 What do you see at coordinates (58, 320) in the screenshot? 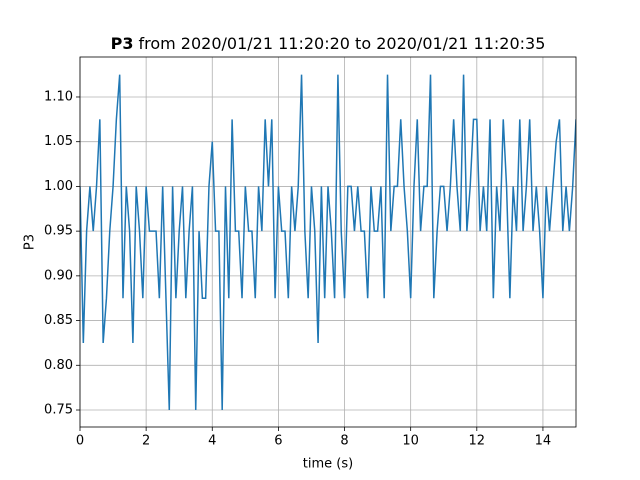
I see `y-tick-label: 0.85` at bounding box center [58, 320].